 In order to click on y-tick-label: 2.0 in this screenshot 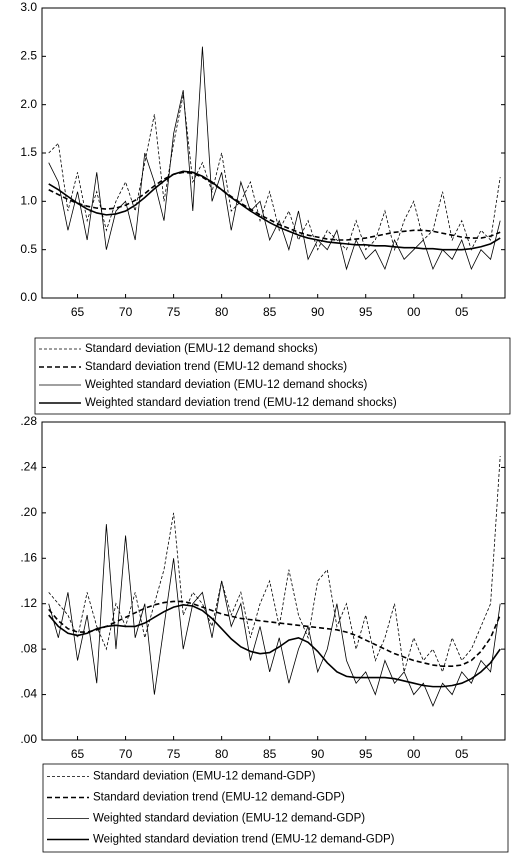, I will do `click(28, 104)`.